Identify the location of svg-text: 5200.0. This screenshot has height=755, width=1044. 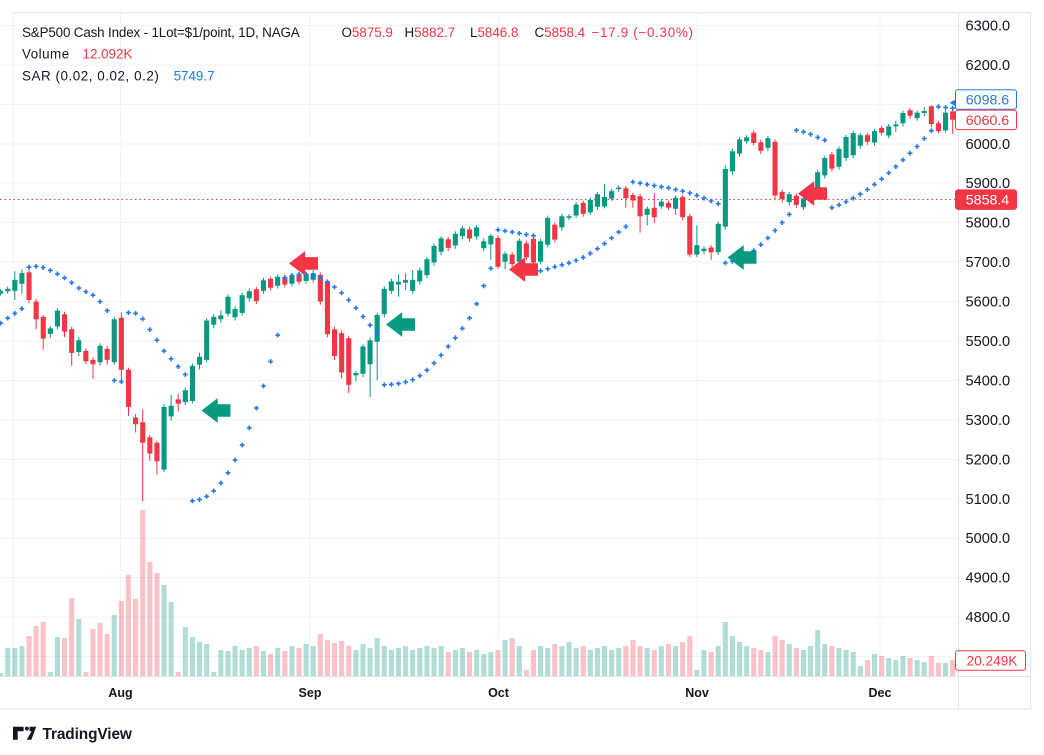
(988, 460).